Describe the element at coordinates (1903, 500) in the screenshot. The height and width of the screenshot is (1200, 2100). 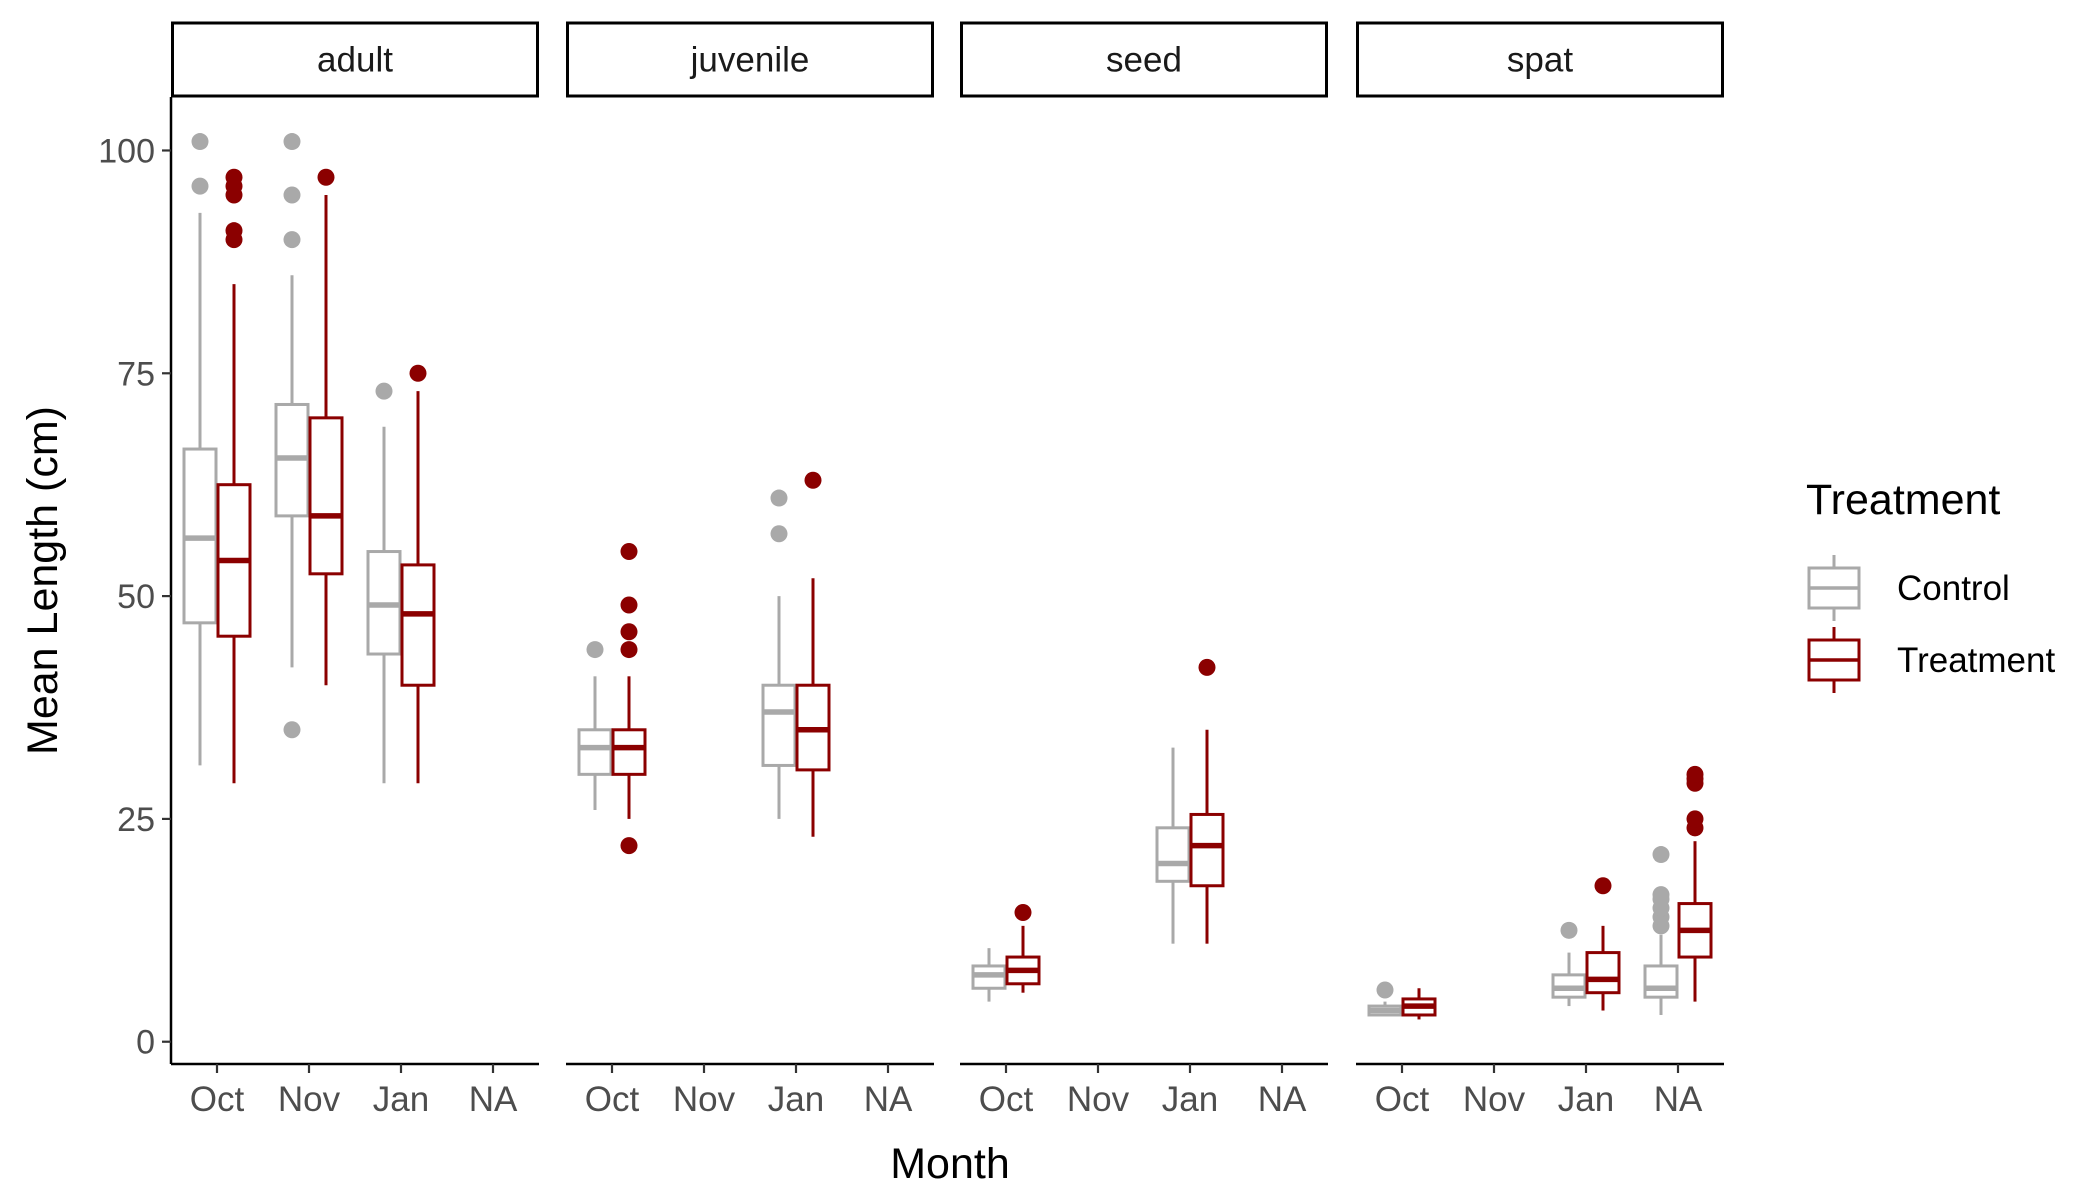
I see `legend-title: Treatment` at that location.